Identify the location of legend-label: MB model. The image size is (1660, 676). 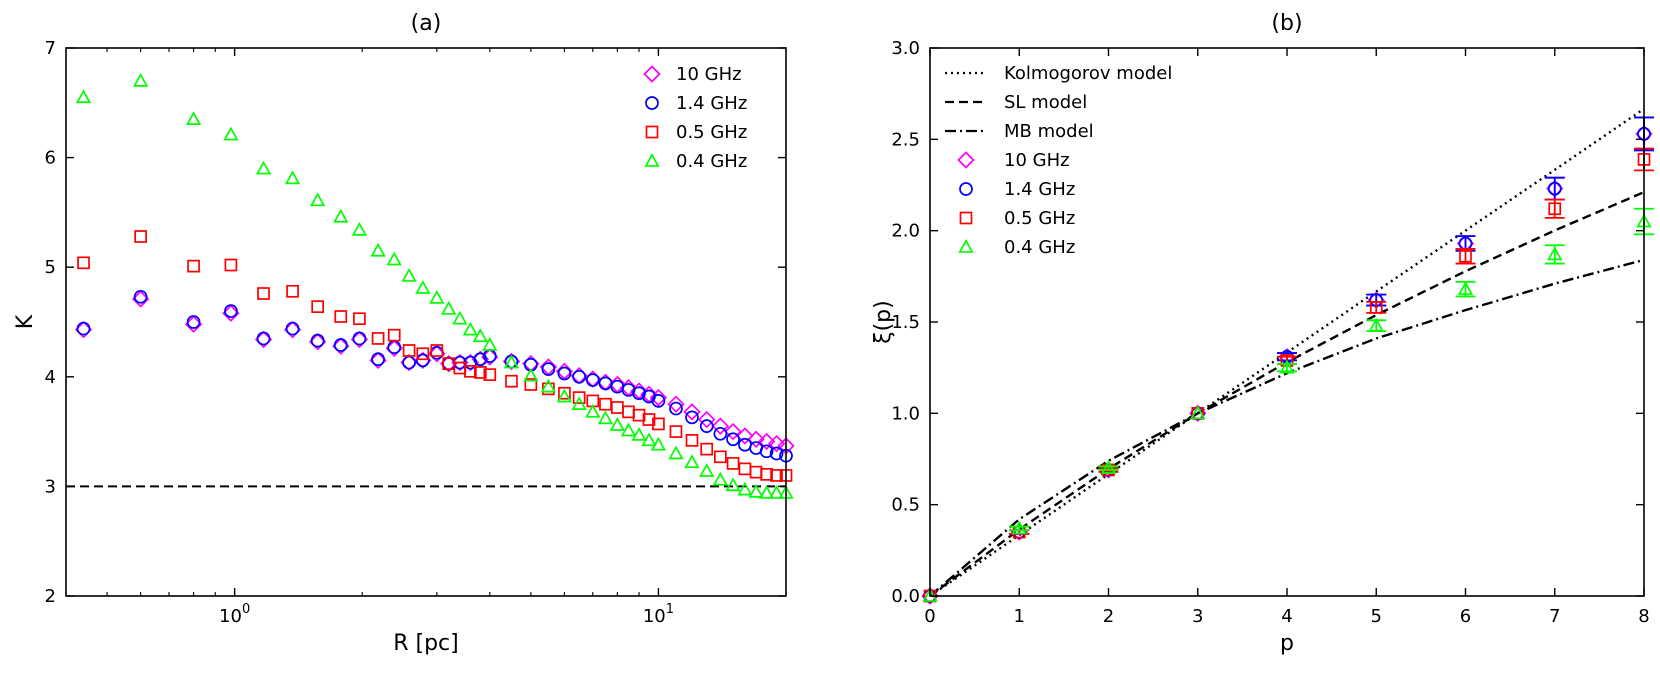
(1049, 131).